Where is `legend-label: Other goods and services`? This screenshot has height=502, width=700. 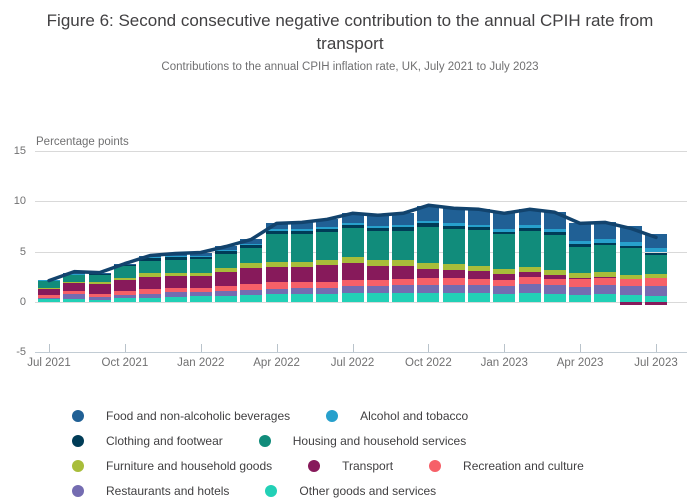
legend-label: Other goods and services is located at coordinates (368, 490).